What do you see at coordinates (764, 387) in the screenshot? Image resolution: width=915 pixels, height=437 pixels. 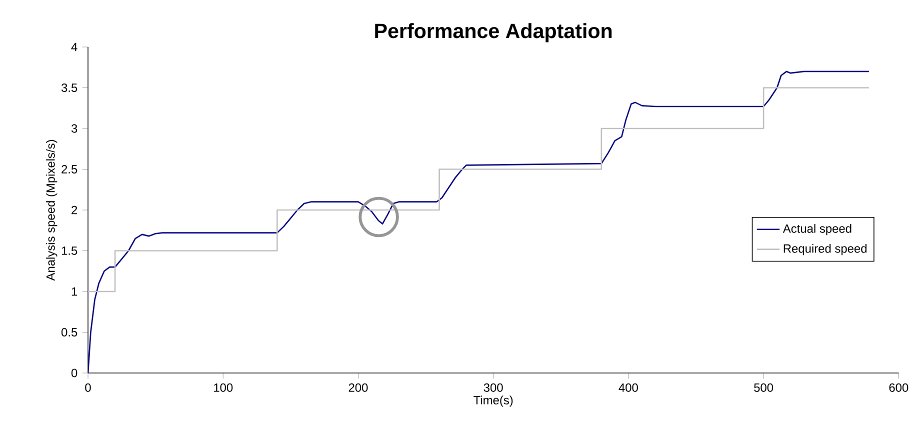 I see `x-tick-label: 500` at bounding box center [764, 387].